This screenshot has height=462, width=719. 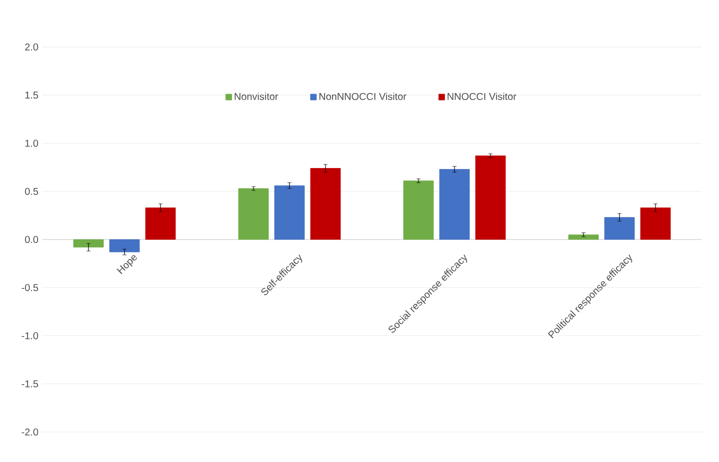 What do you see at coordinates (30, 336) in the screenshot?
I see `y-tick-label: -1.0` at bounding box center [30, 336].